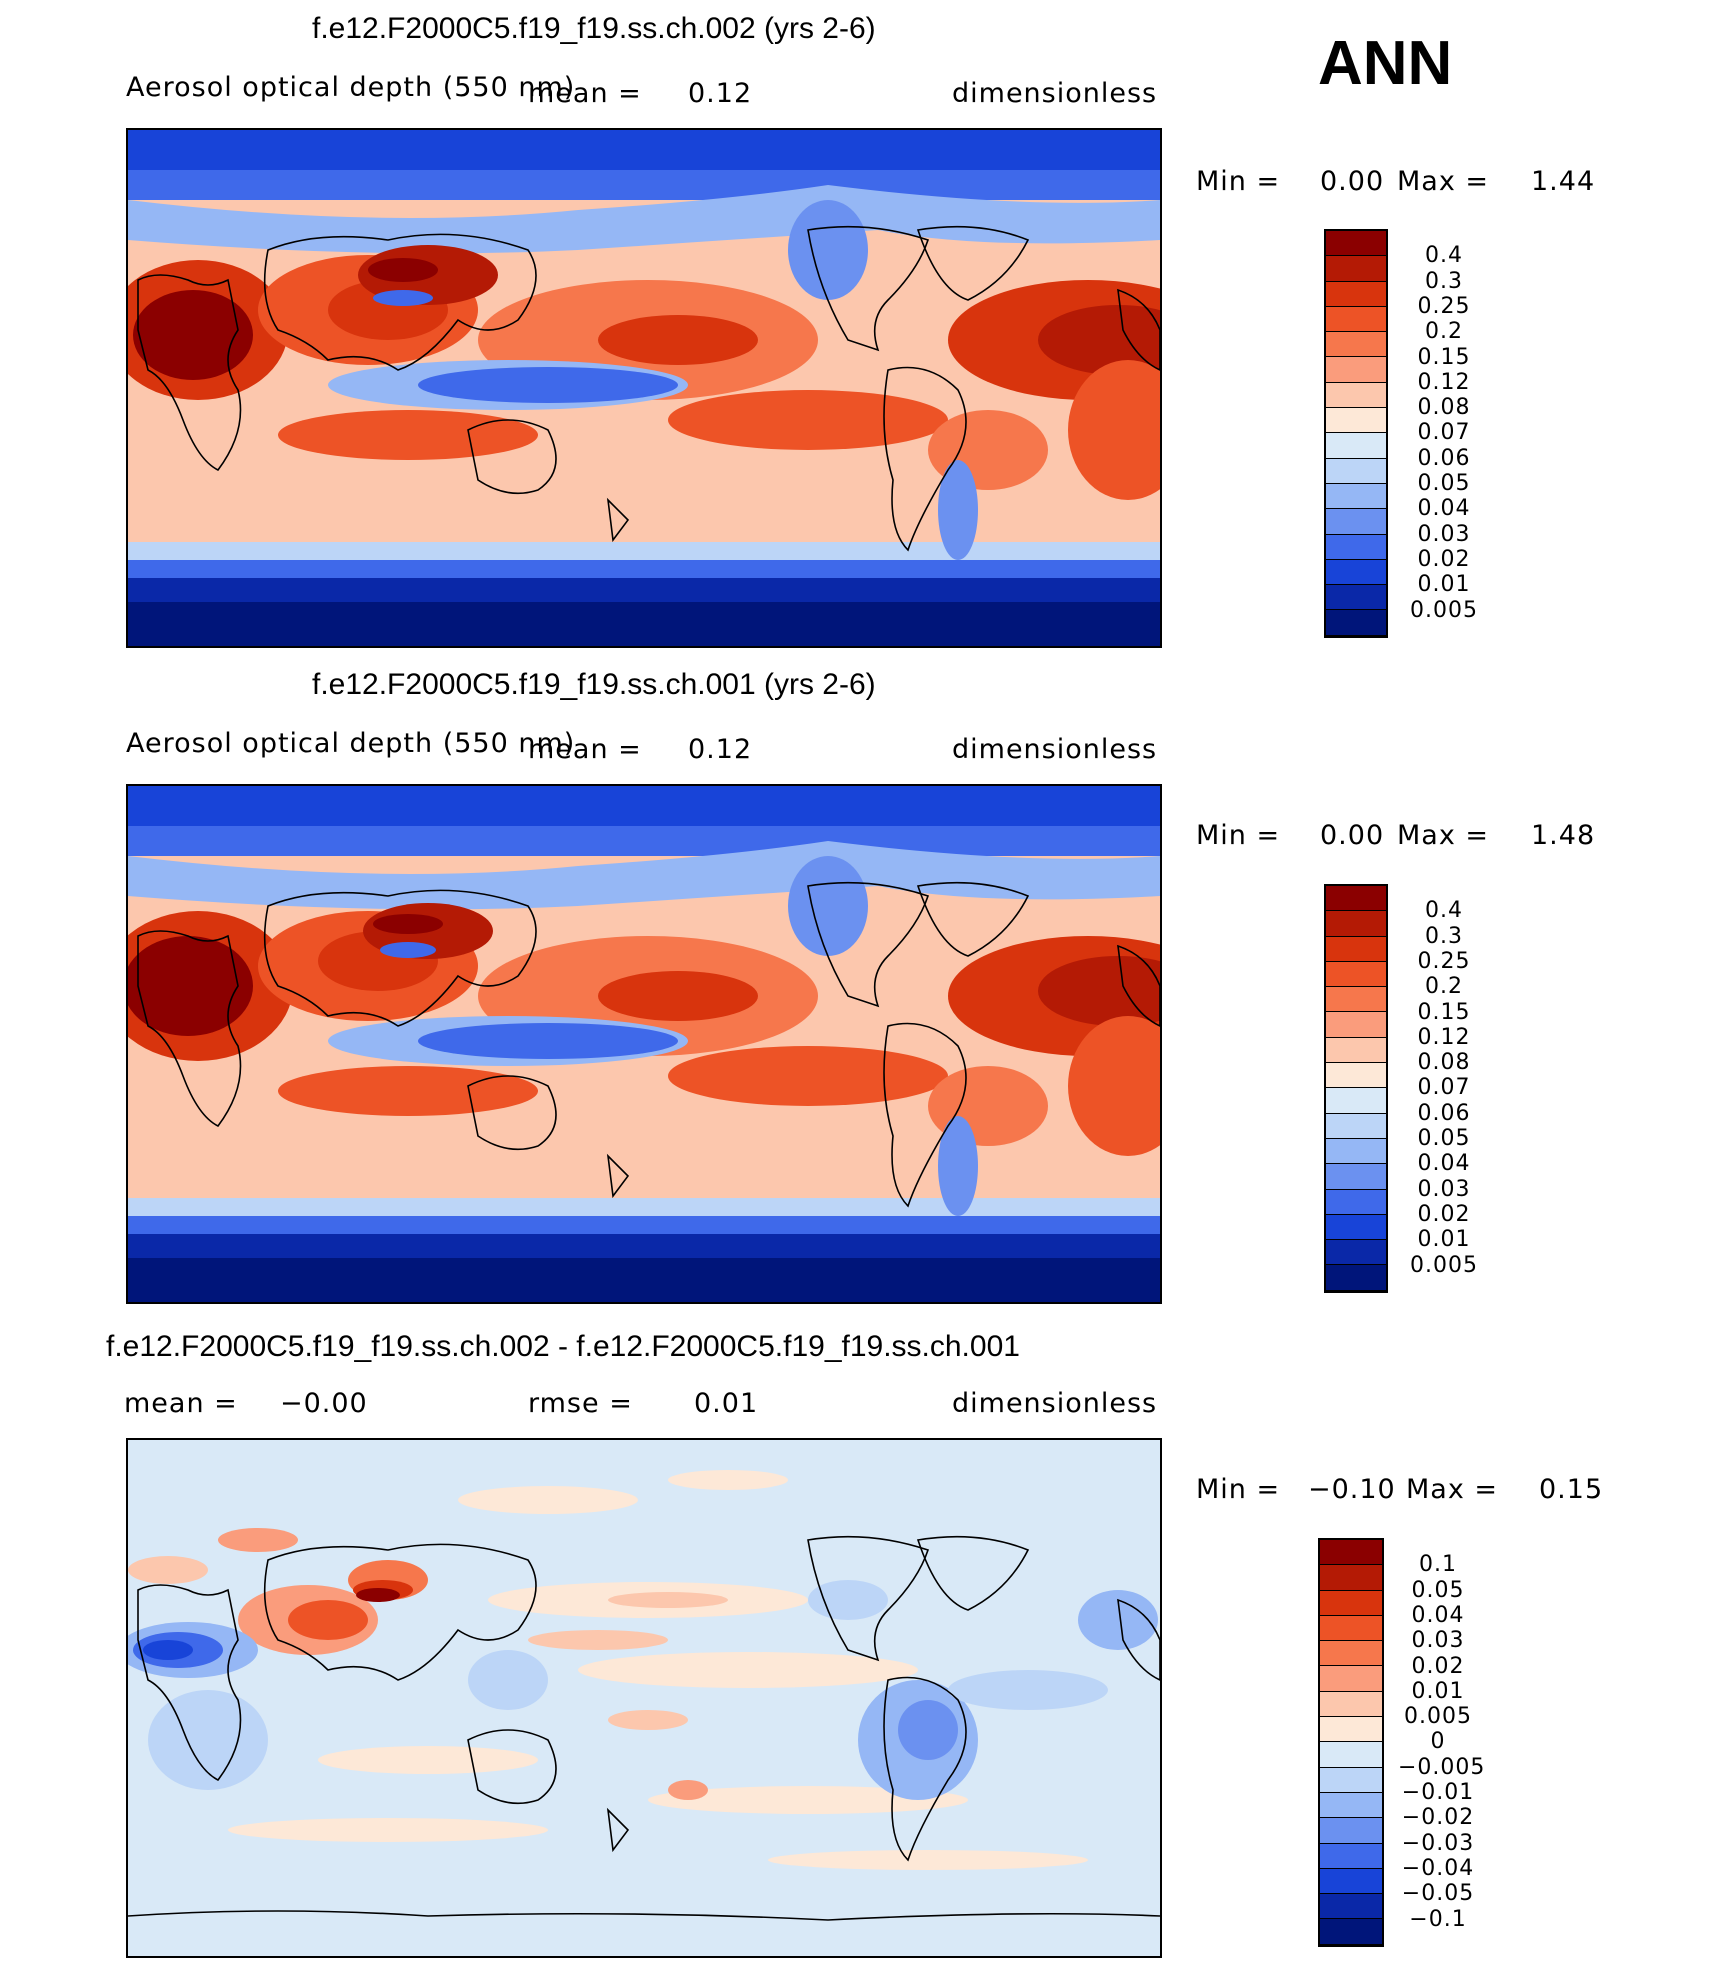  Describe the element at coordinates (324, 1403) in the screenshot. I see `panel3-mean-value: −0.00` at that location.